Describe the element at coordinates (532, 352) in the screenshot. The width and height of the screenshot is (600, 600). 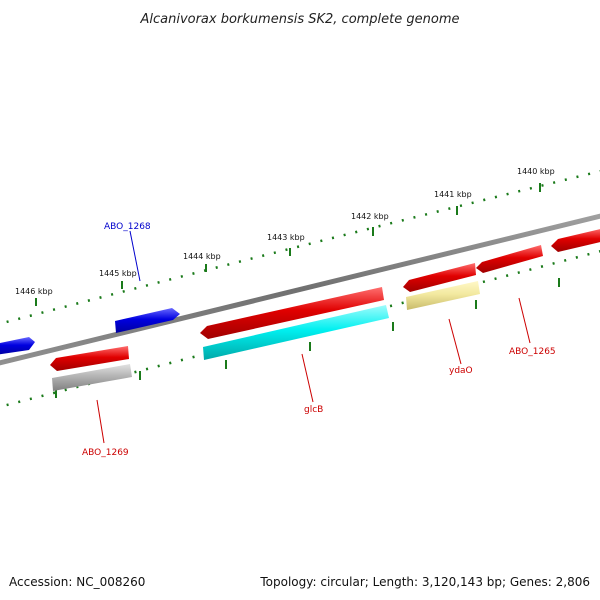
I see `gene-label-ABO_1265: ABO_1265` at that location.